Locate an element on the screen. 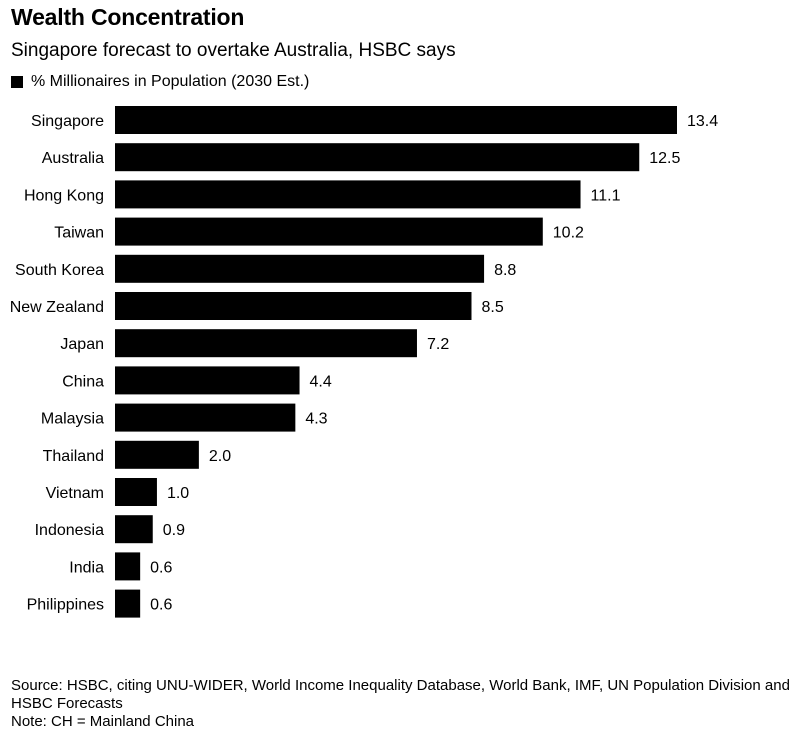  bar-taiwan is located at coordinates (329, 231).